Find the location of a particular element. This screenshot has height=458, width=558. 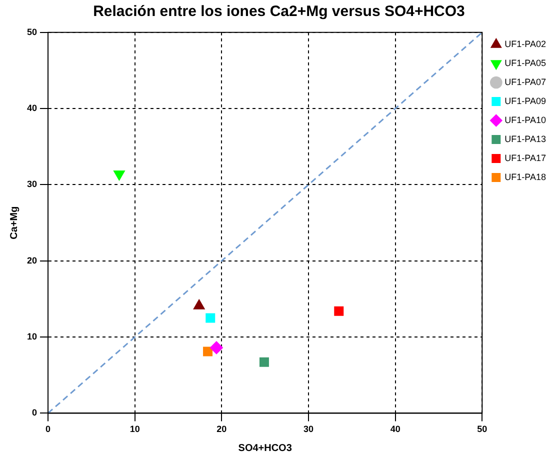

y-tick-label: 10 is located at coordinates (32, 337).